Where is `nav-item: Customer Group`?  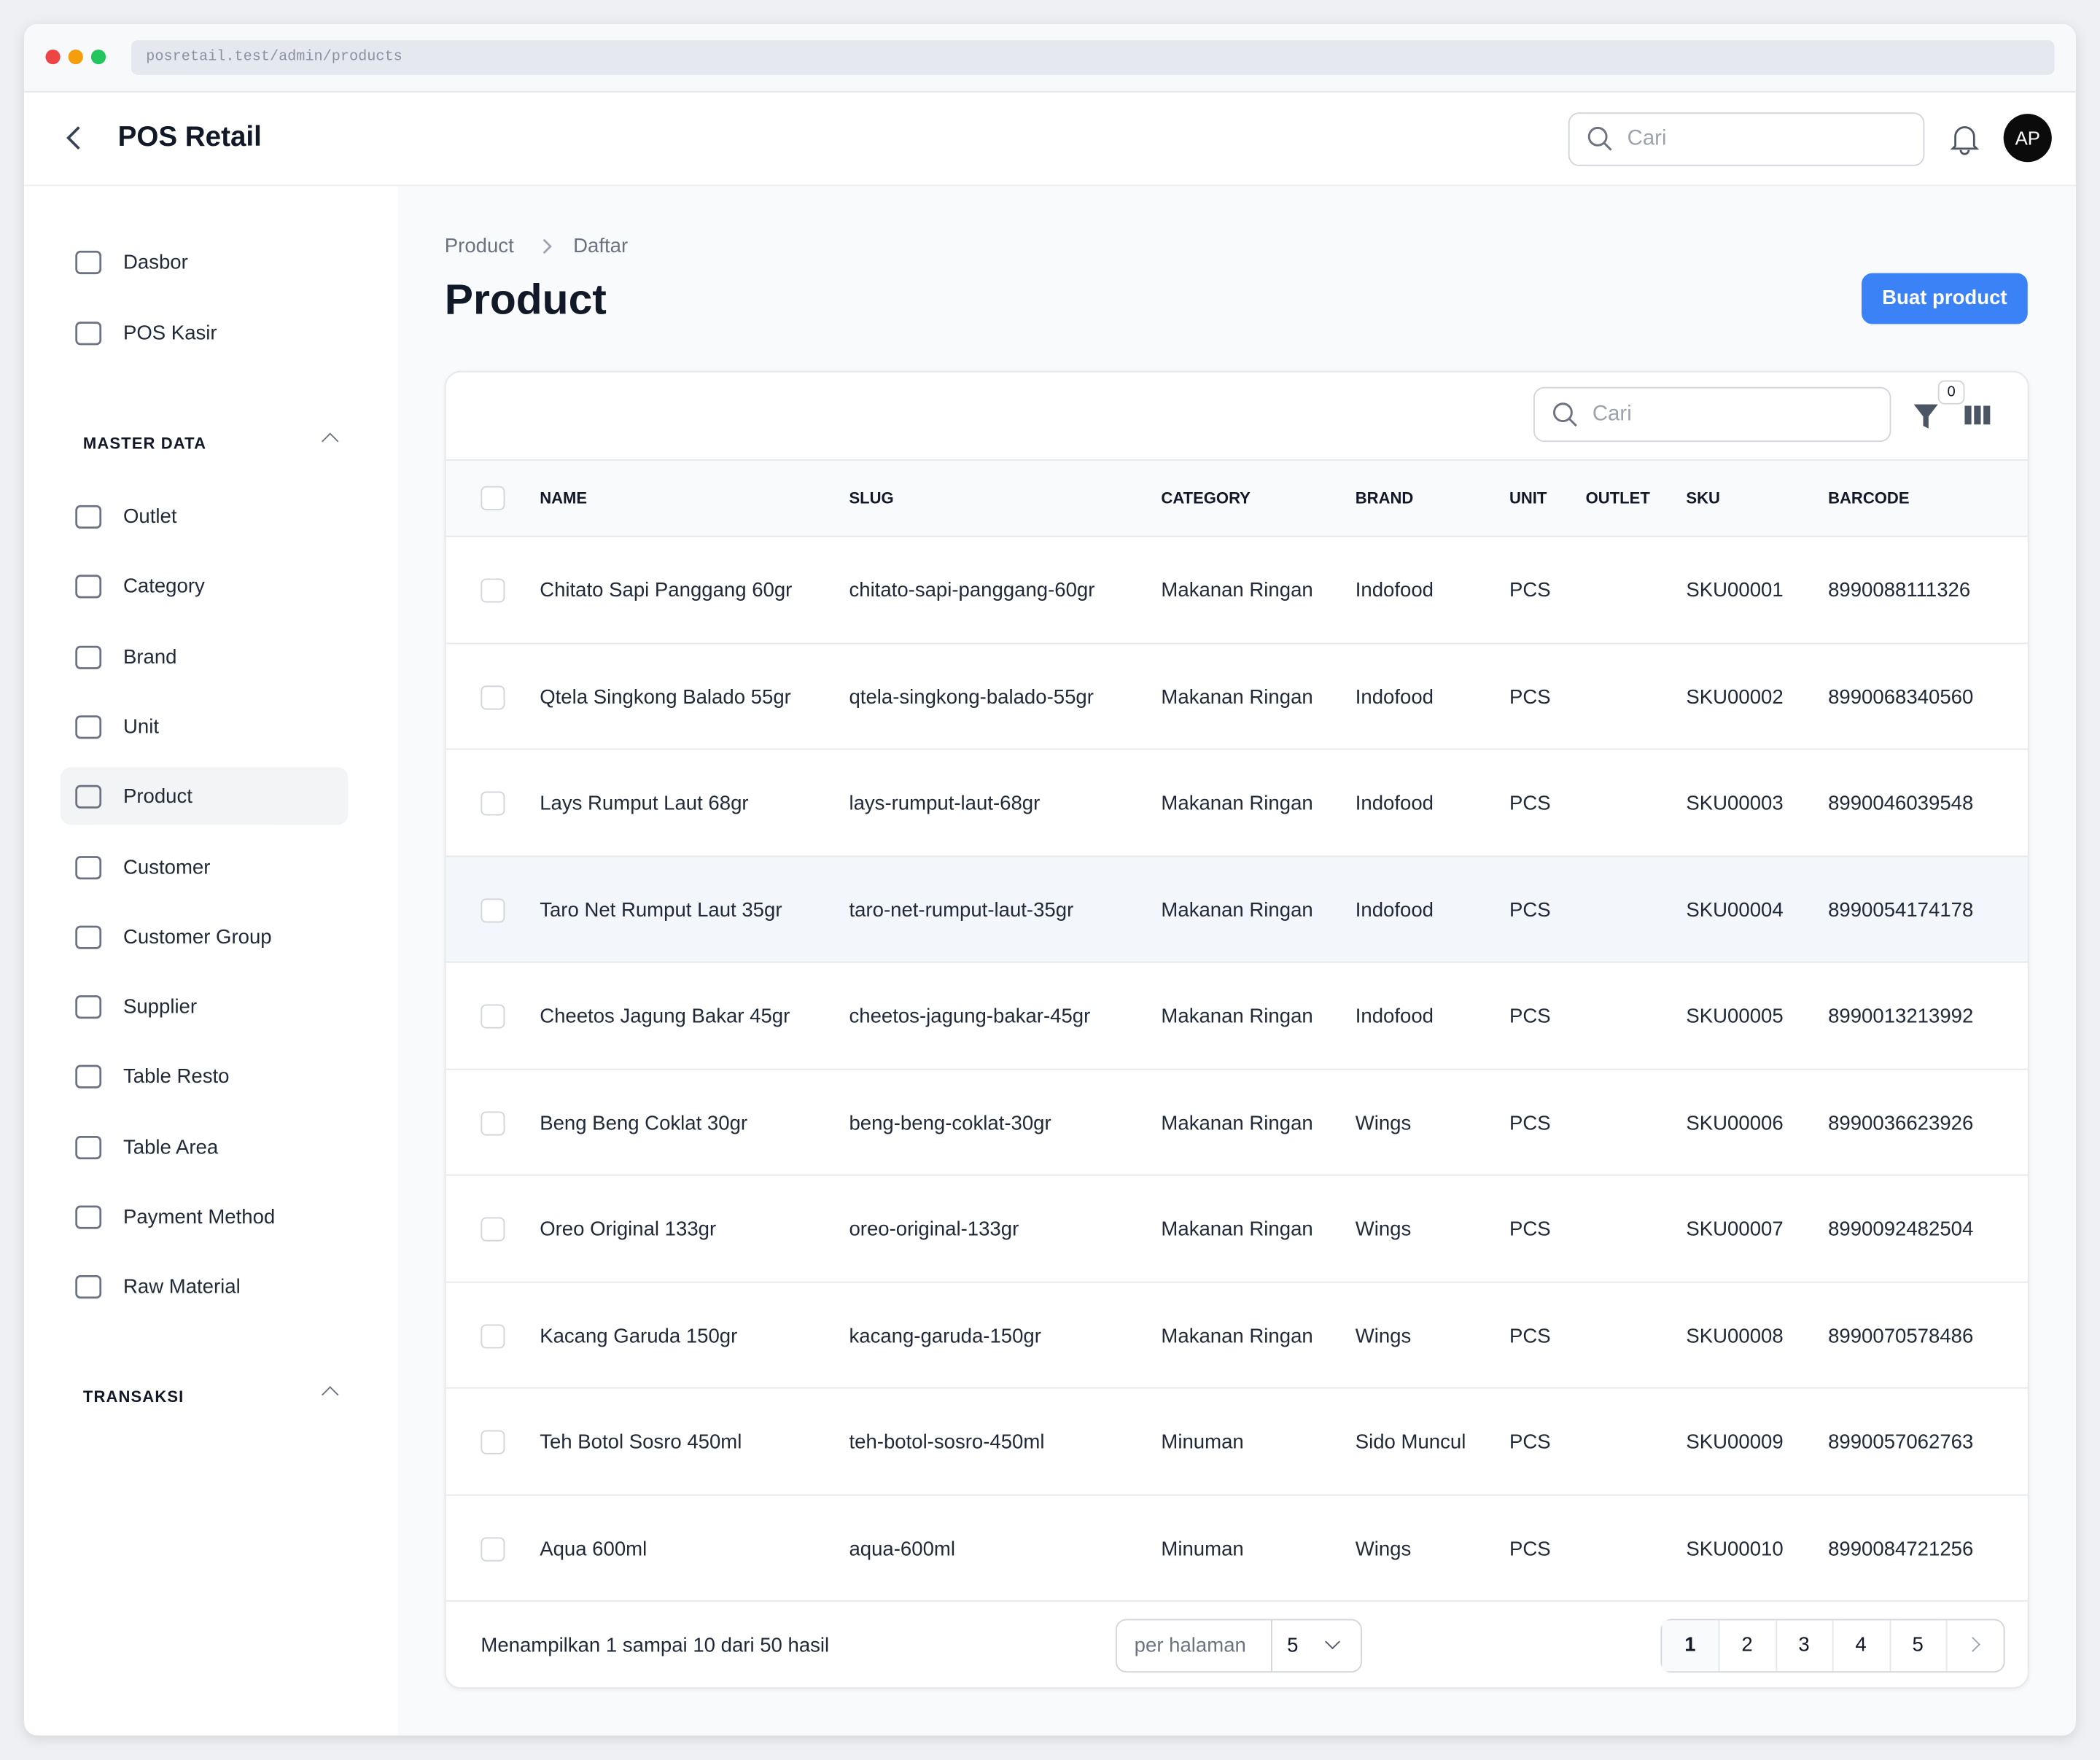
nav-item: Customer Group is located at coordinates (197, 937).